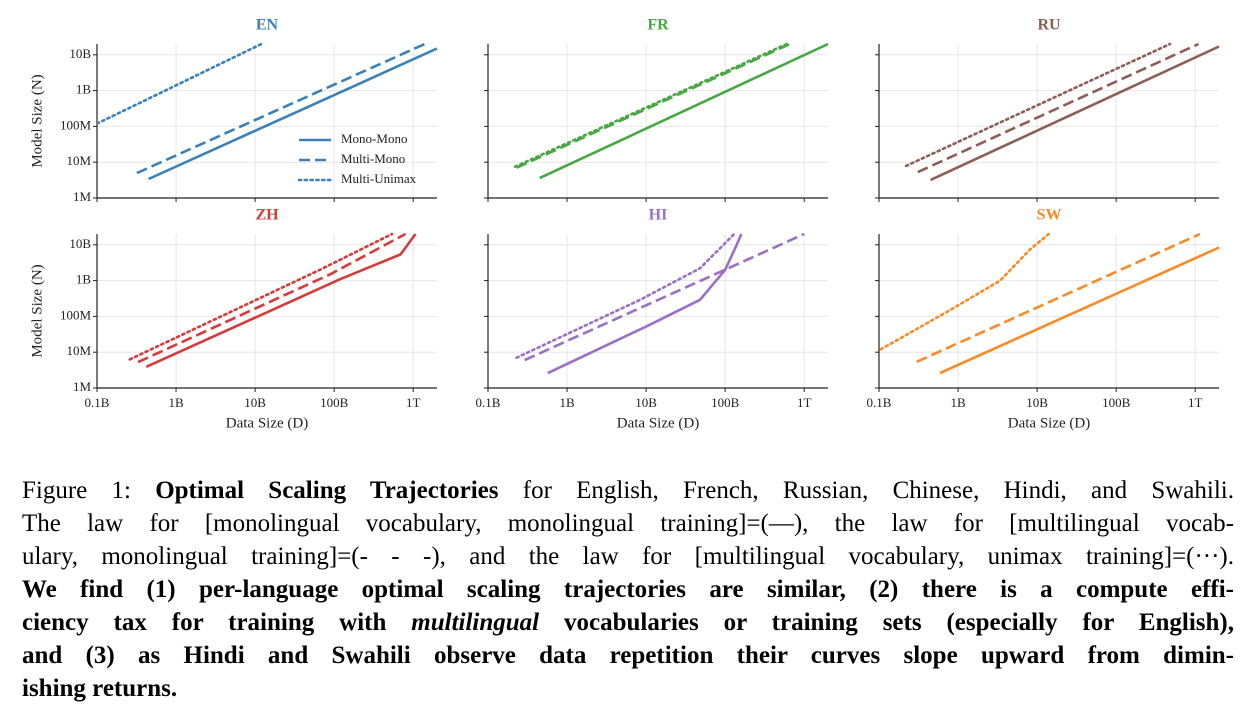  Describe the element at coordinates (1049, 215) in the screenshot. I see `chart-title: SW` at that location.